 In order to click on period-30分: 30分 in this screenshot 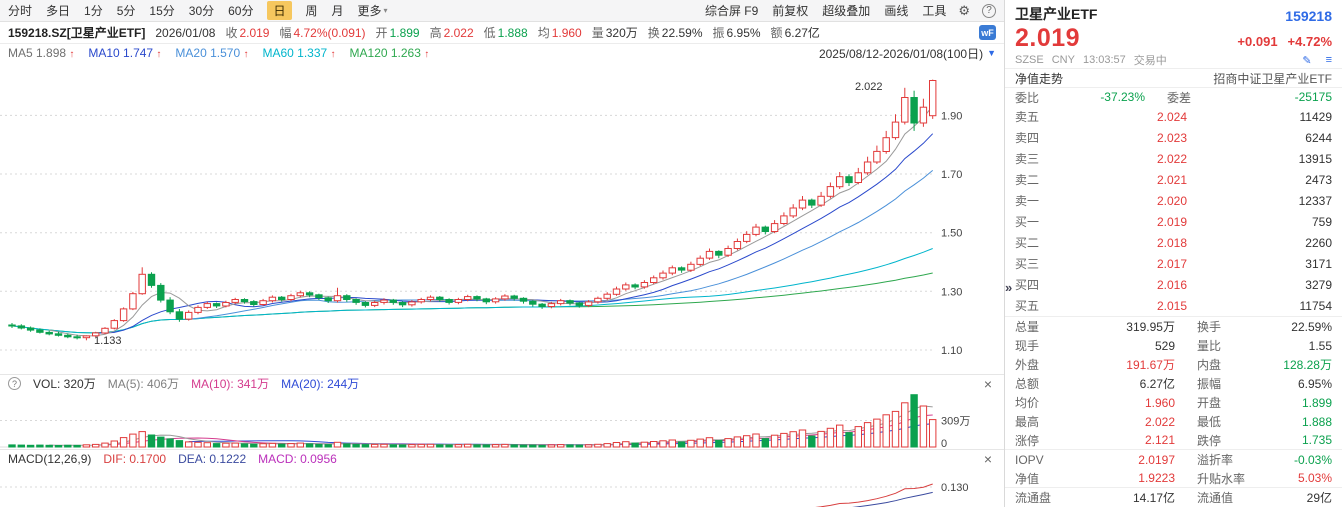, I will do `click(201, 11)`.